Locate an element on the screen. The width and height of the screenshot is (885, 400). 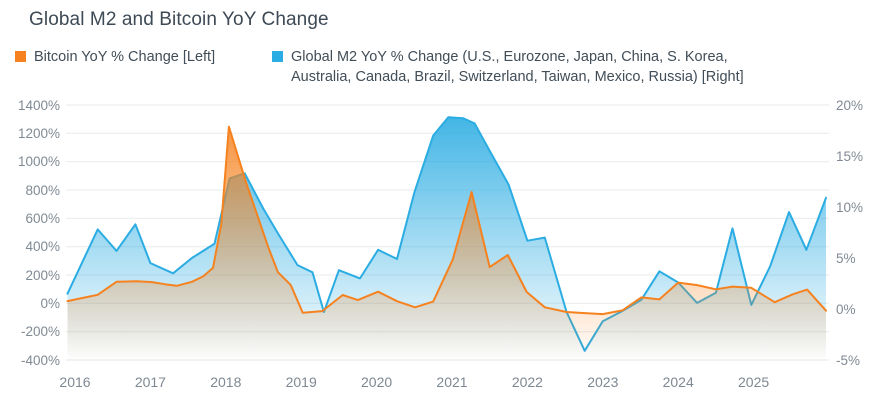
y-axis-left-label: 600% is located at coordinates (42, 218).